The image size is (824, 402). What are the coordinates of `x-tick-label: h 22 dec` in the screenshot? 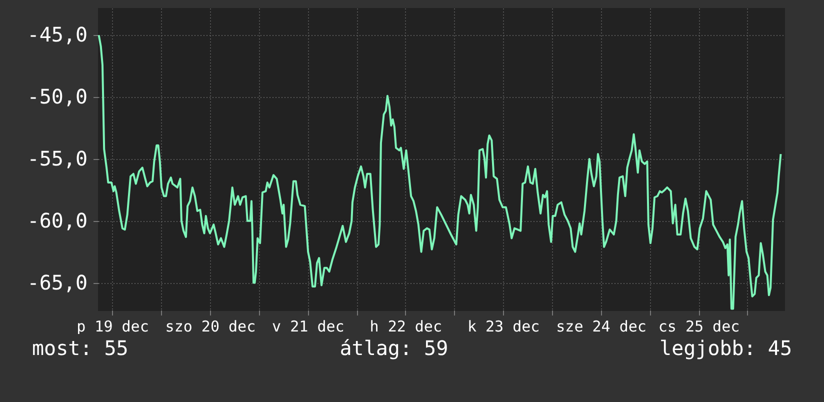 It's located at (406, 327).